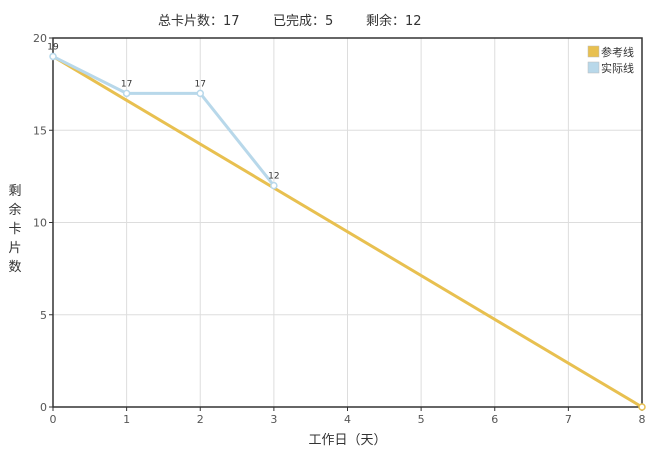 The image size is (648, 453). What do you see at coordinates (53, 47) in the screenshot?
I see `data-label: 19` at bounding box center [53, 47].